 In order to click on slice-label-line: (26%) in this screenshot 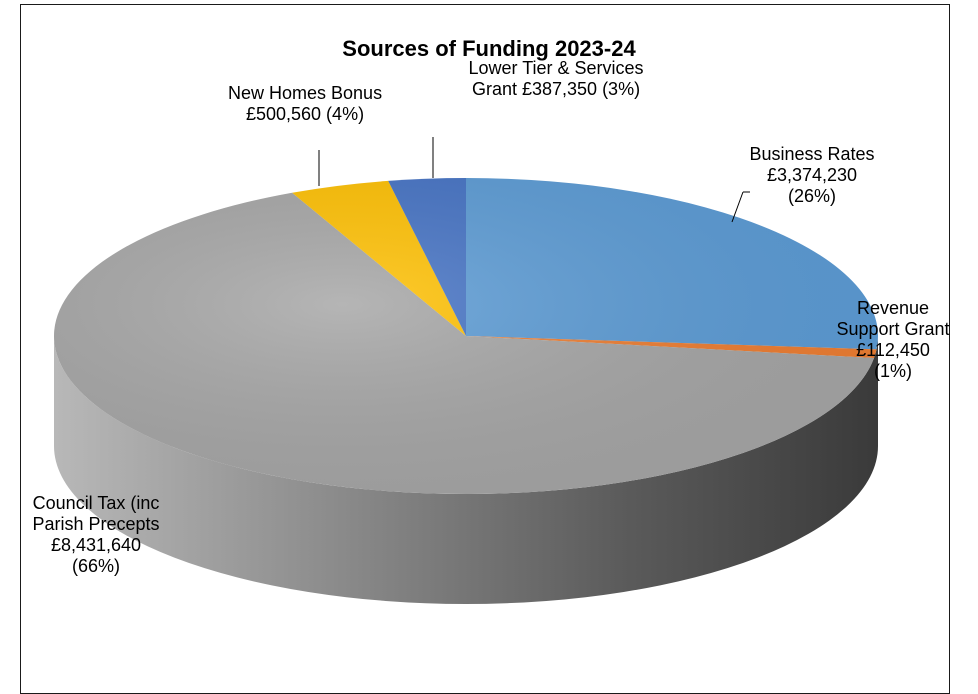, I will do `click(812, 195)`.